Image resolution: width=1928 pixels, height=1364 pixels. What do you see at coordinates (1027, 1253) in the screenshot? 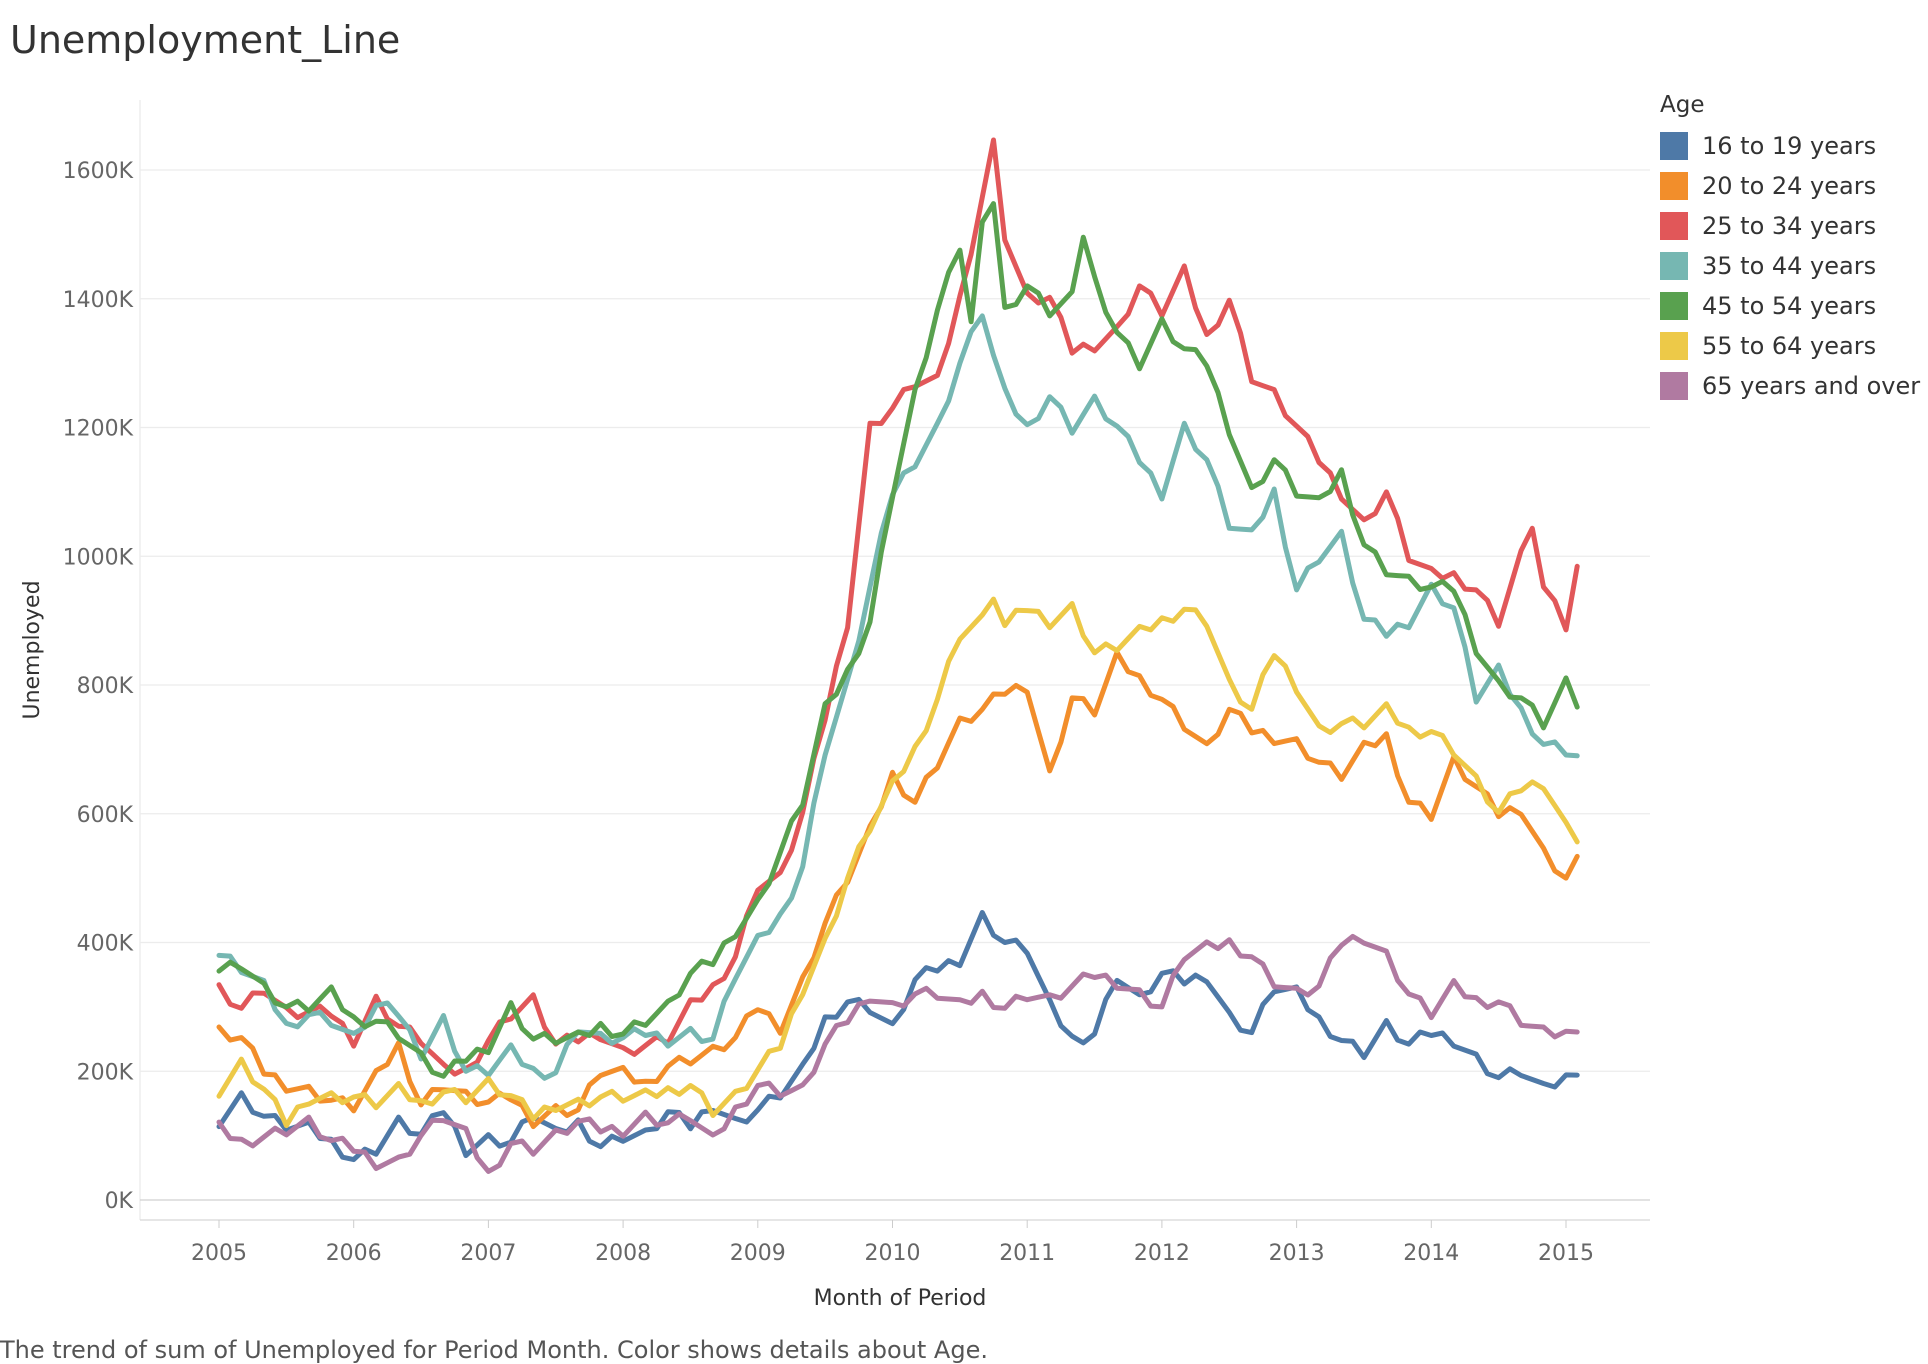
I see `x-tick-label: 2011` at bounding box center [1027, 1253].